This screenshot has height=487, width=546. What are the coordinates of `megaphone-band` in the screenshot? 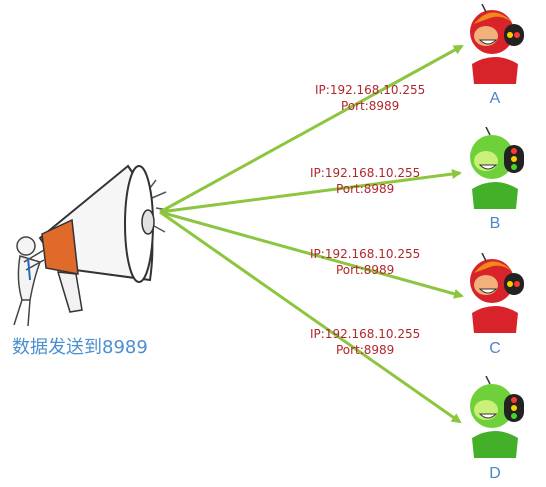 It's located at (60, 246).